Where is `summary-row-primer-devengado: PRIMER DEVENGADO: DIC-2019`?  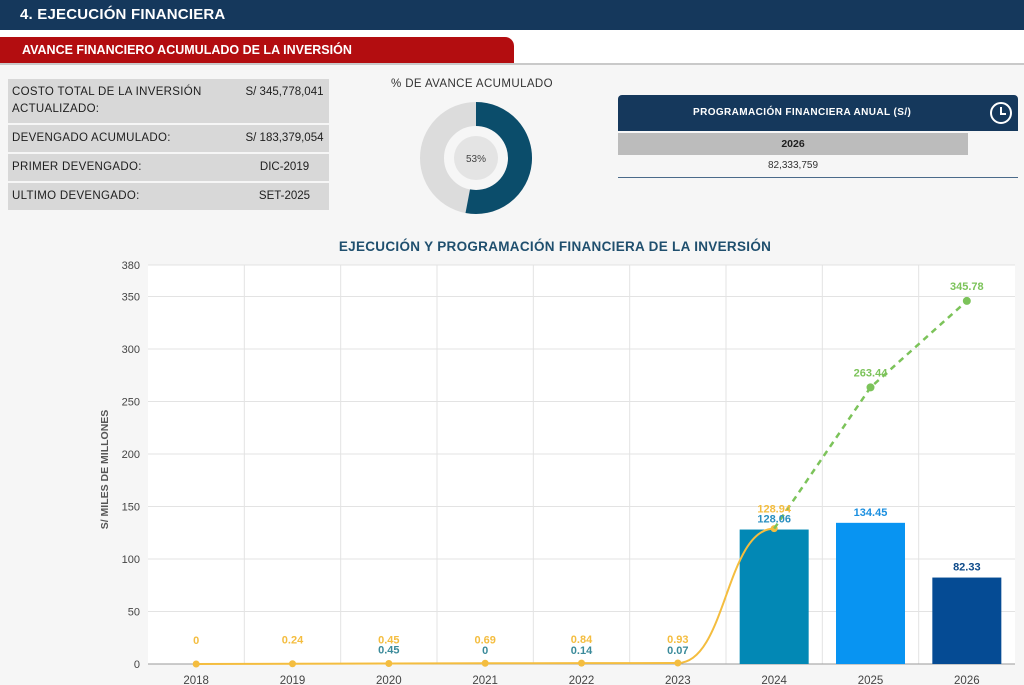 summary-row-primer-devengado: PRIMER DEVENGADO: DIC-2019 is located at coordinates (168, 167).